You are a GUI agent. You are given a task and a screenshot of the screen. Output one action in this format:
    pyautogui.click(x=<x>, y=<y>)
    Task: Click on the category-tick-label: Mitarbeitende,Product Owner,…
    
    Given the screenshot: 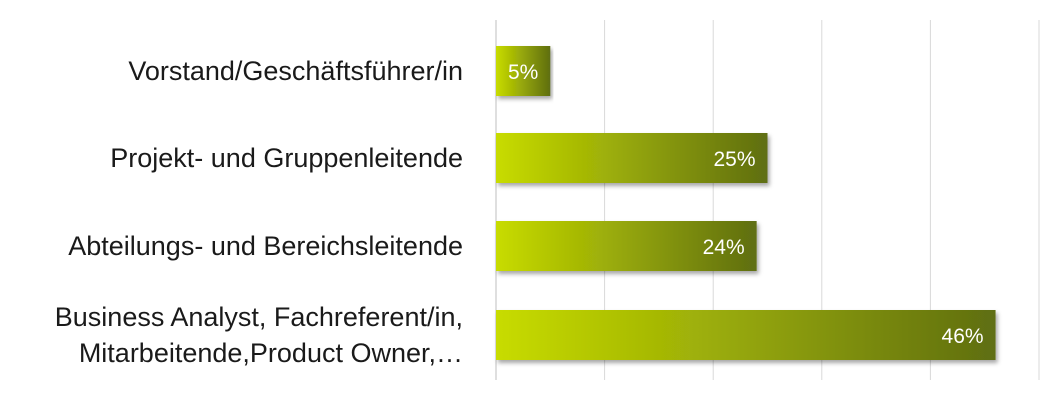 What is the action you would take?
    pyautogui.click(x=271, y=353)
    